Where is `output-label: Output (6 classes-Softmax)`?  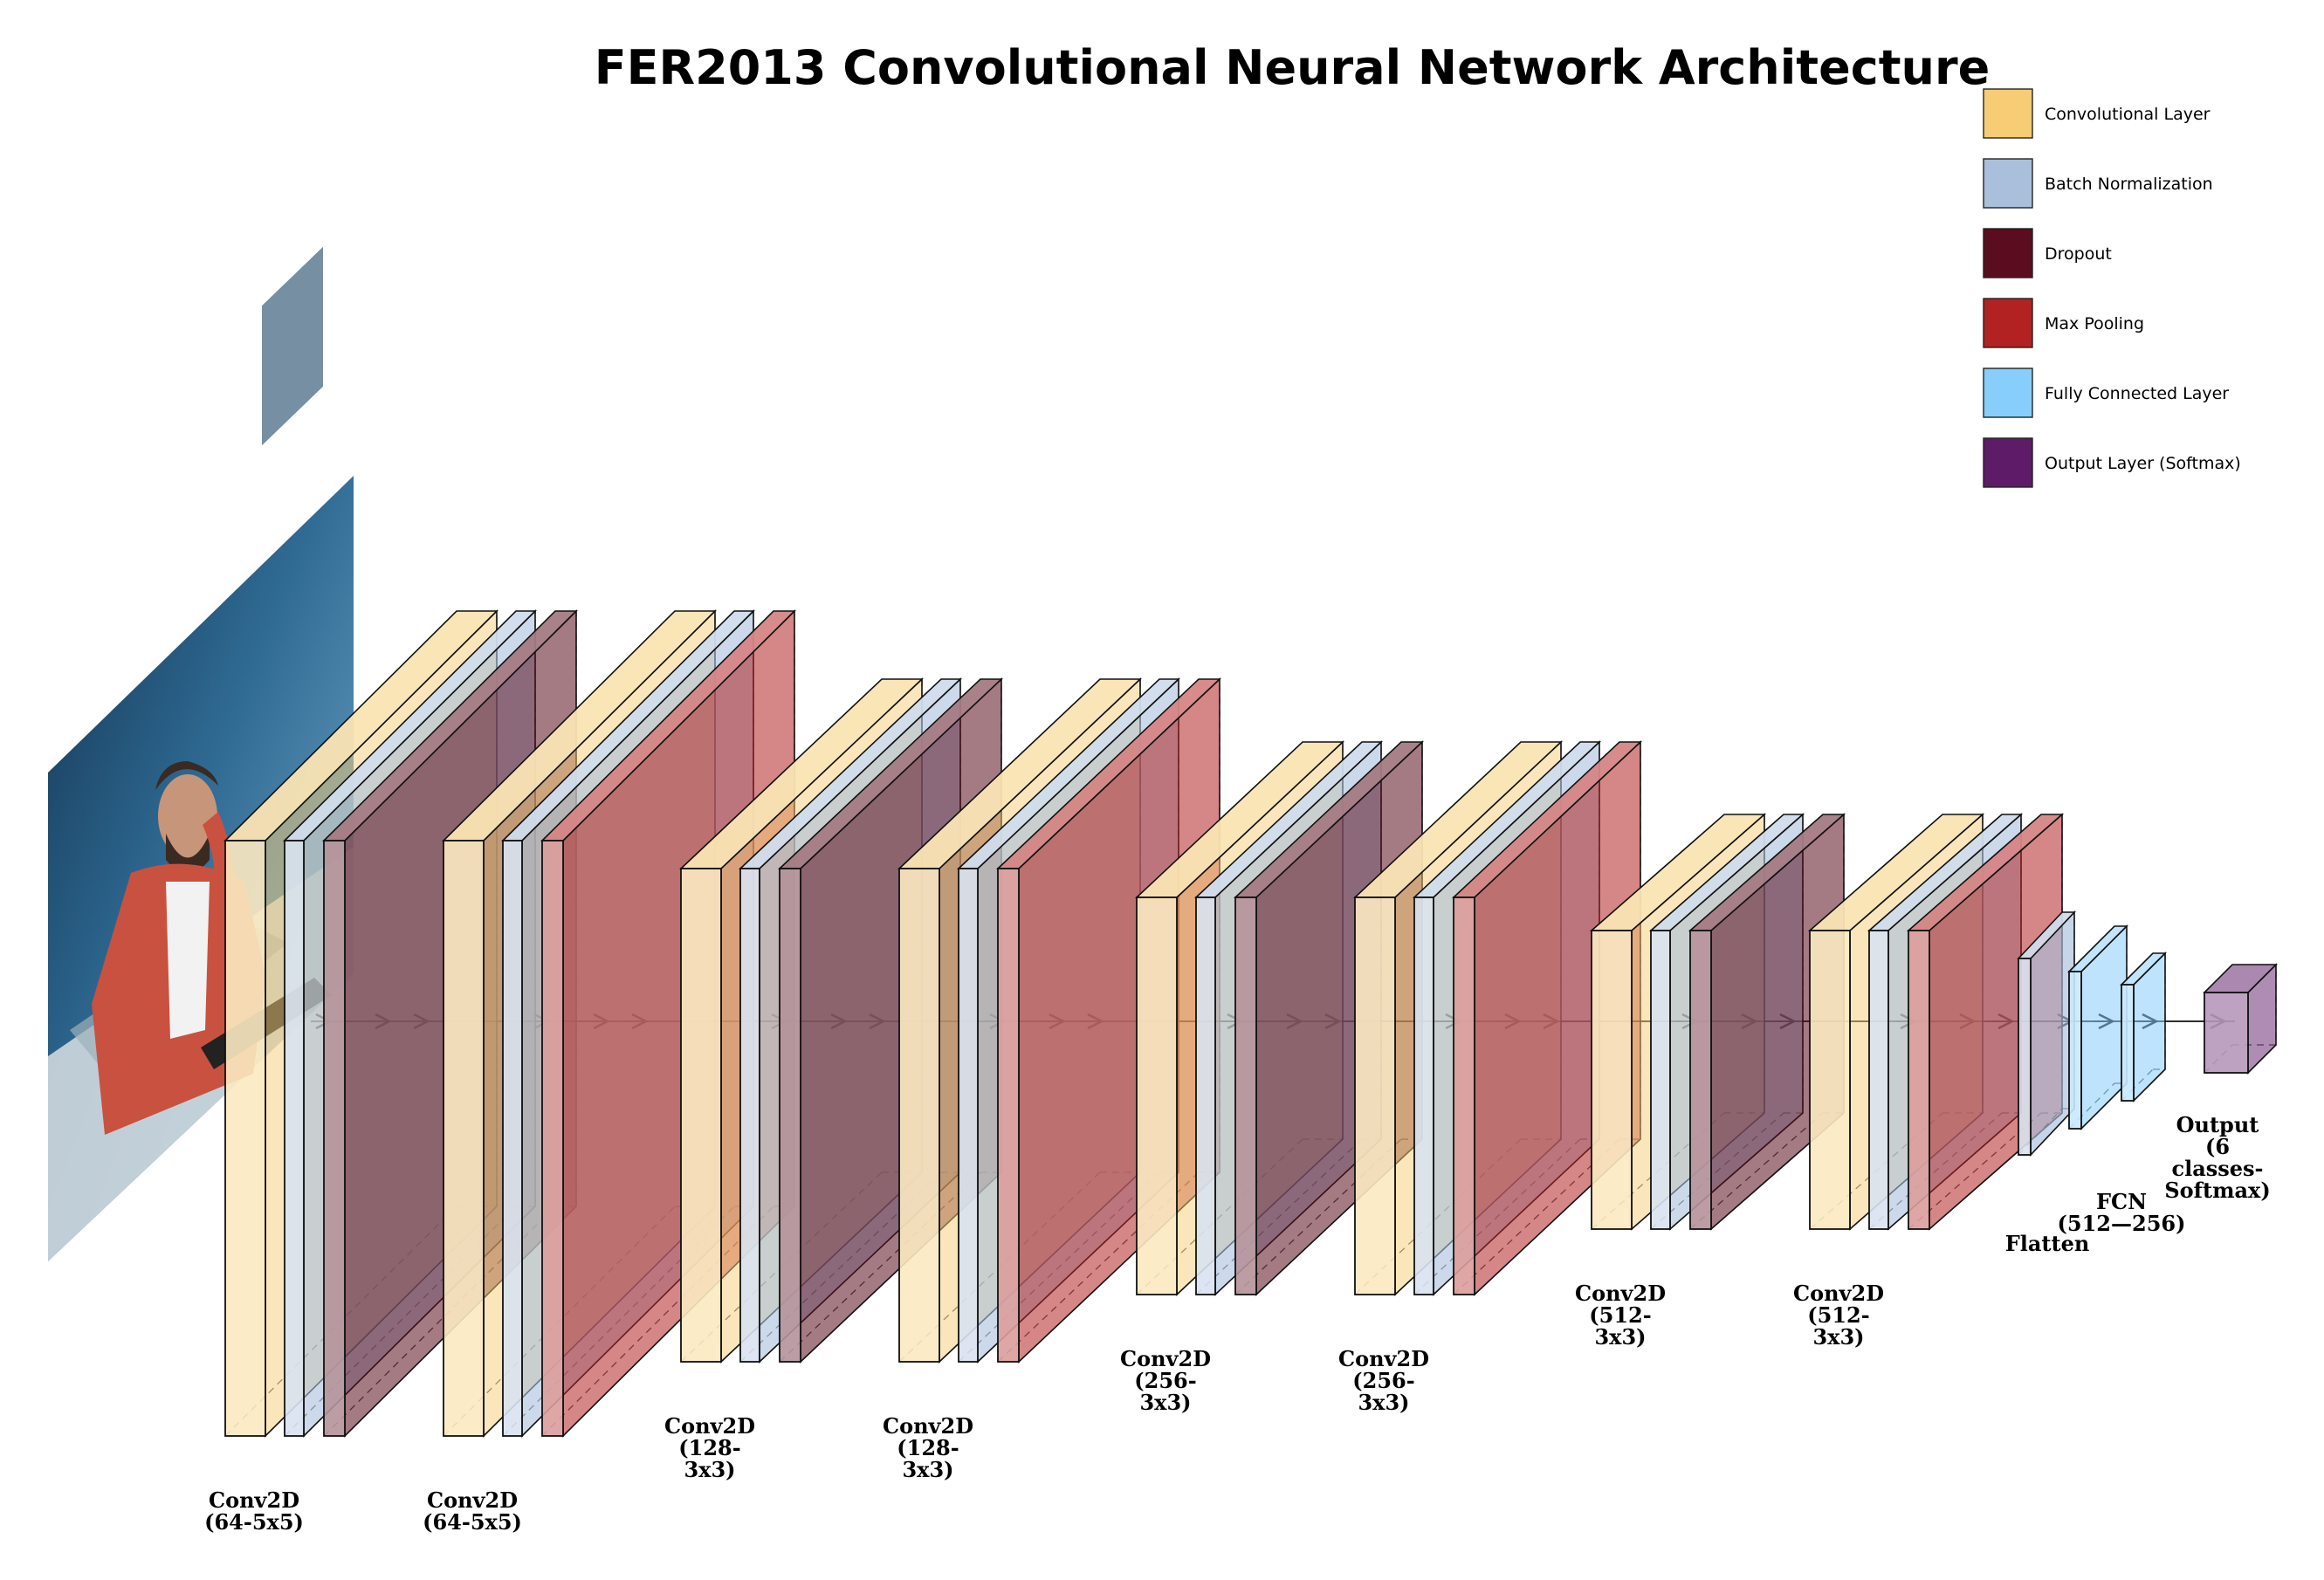
output-label: Output (6 classes-Softmax) is located at coordinates (2217, 1158).